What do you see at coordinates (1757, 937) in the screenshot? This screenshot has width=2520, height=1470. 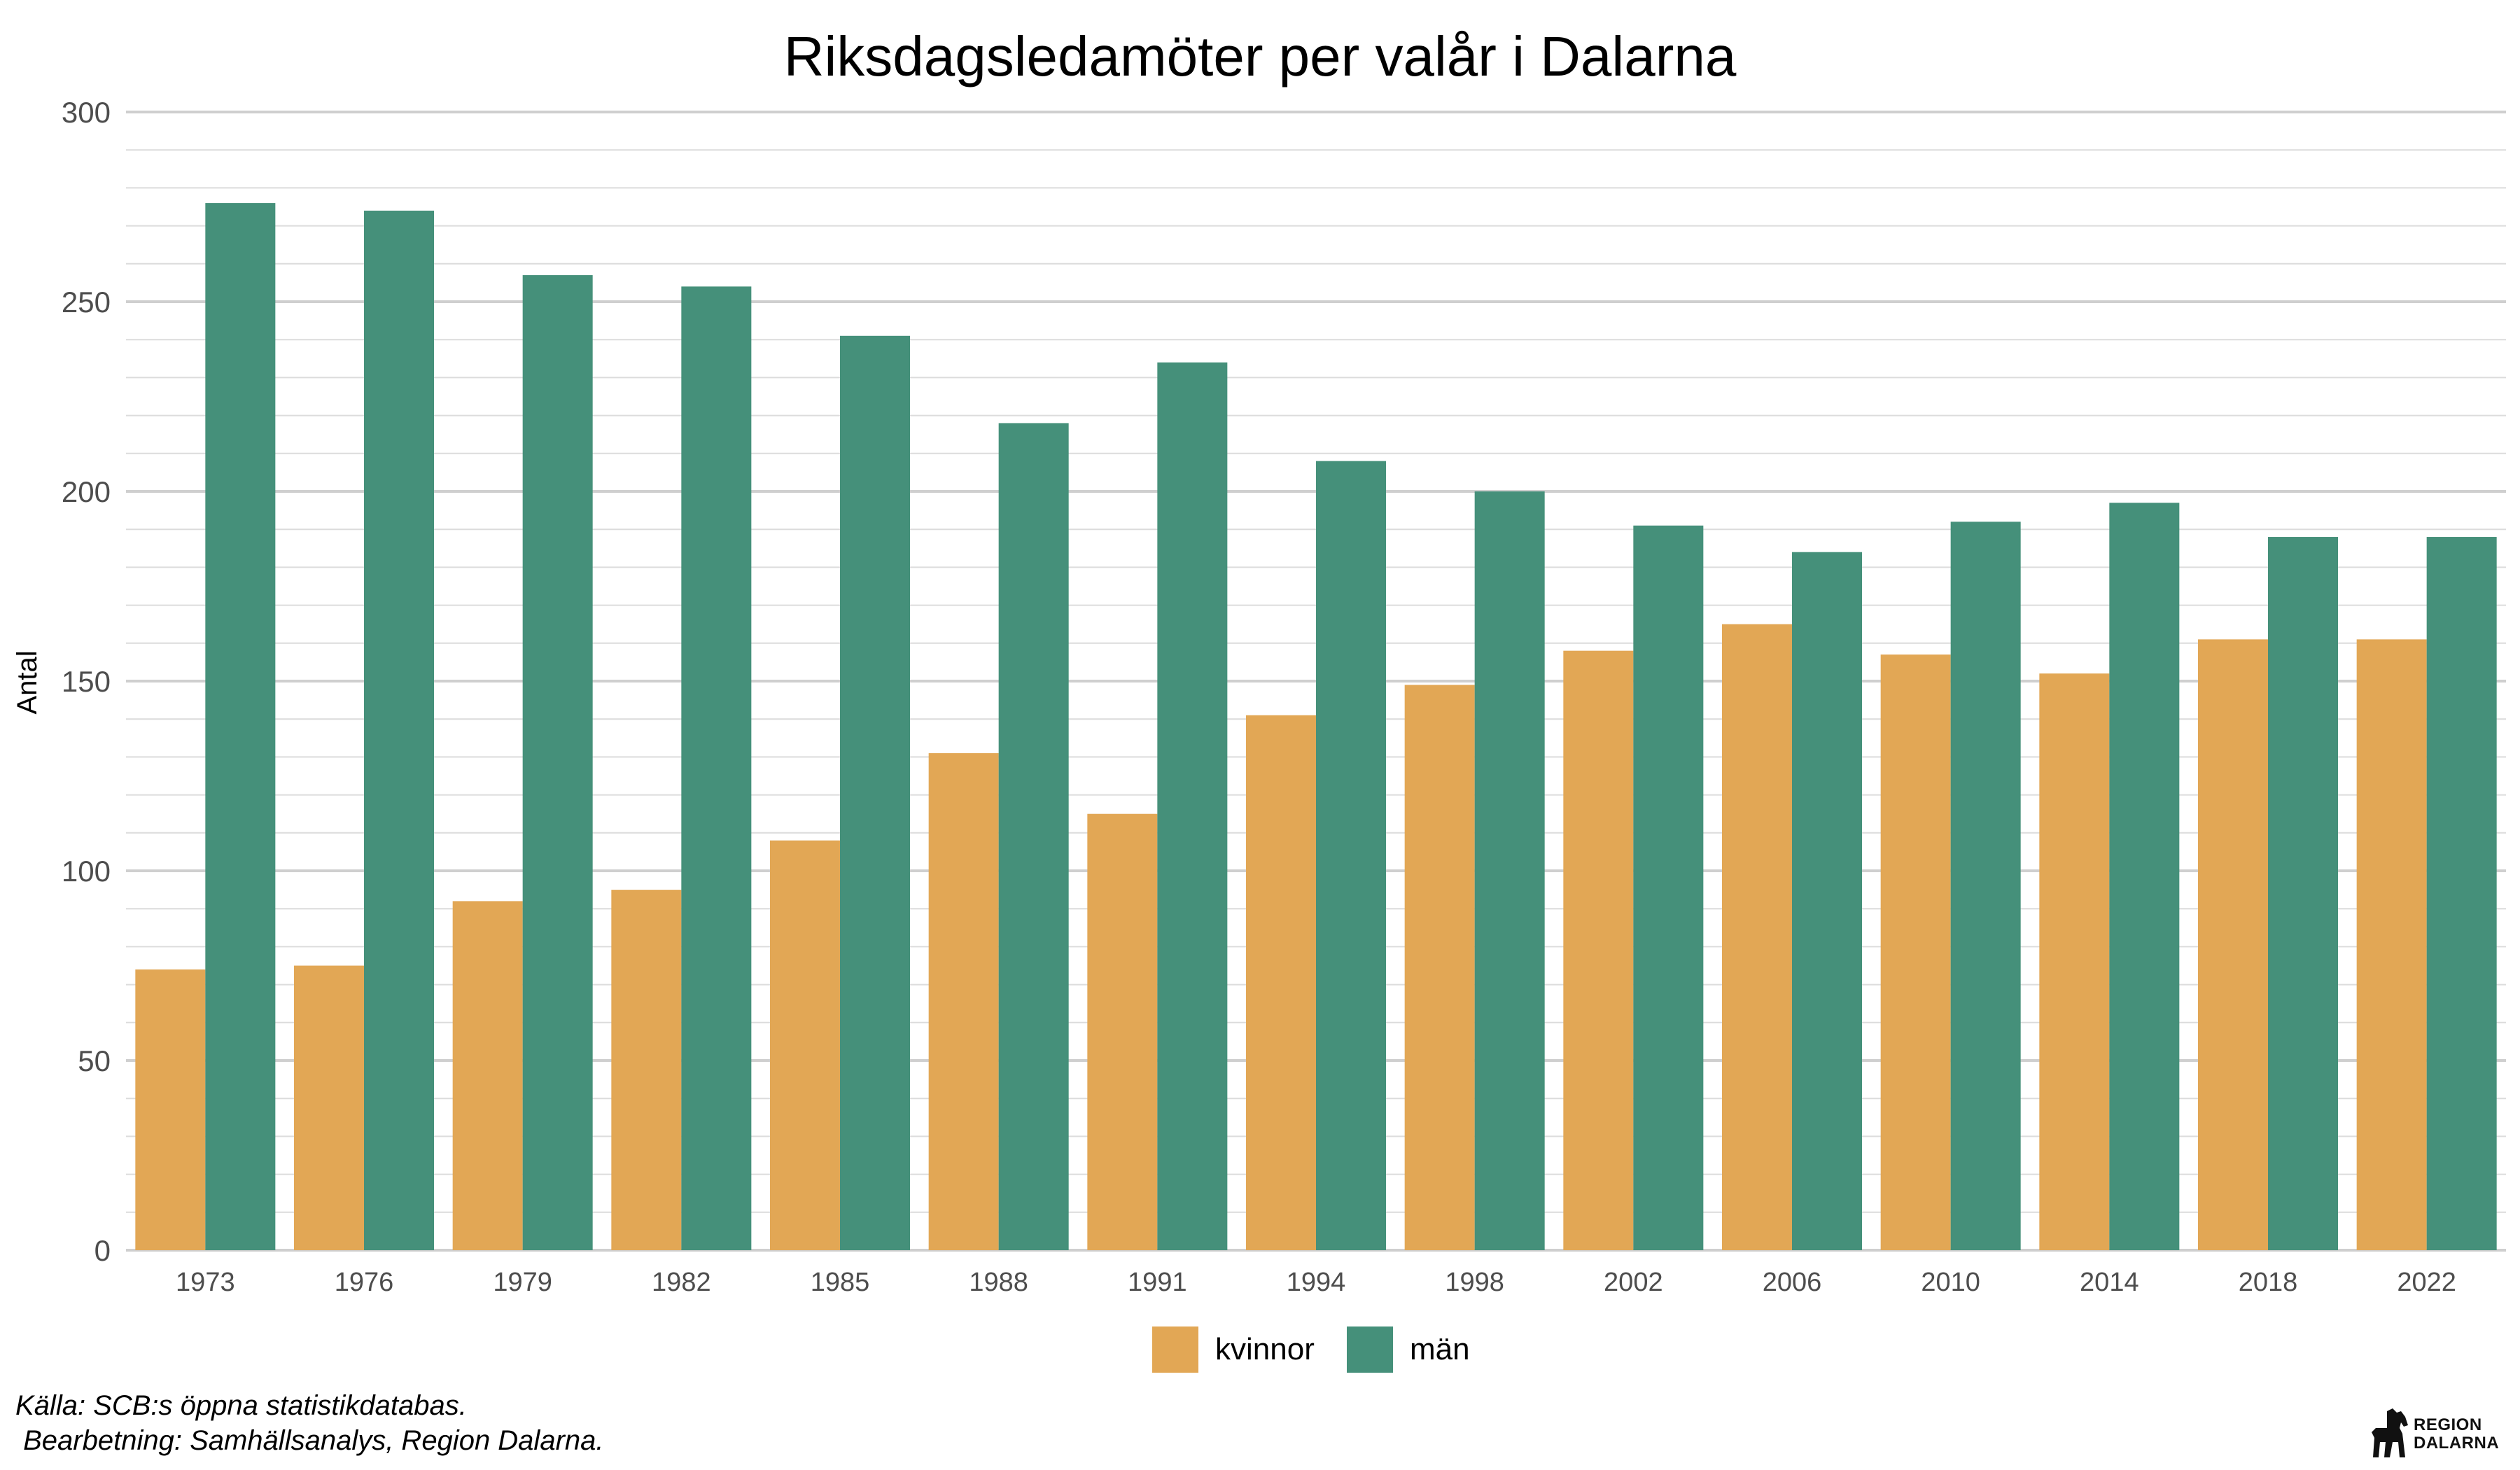 I see `bar-kvinnor-2006` at bounding box center [1757, 937].